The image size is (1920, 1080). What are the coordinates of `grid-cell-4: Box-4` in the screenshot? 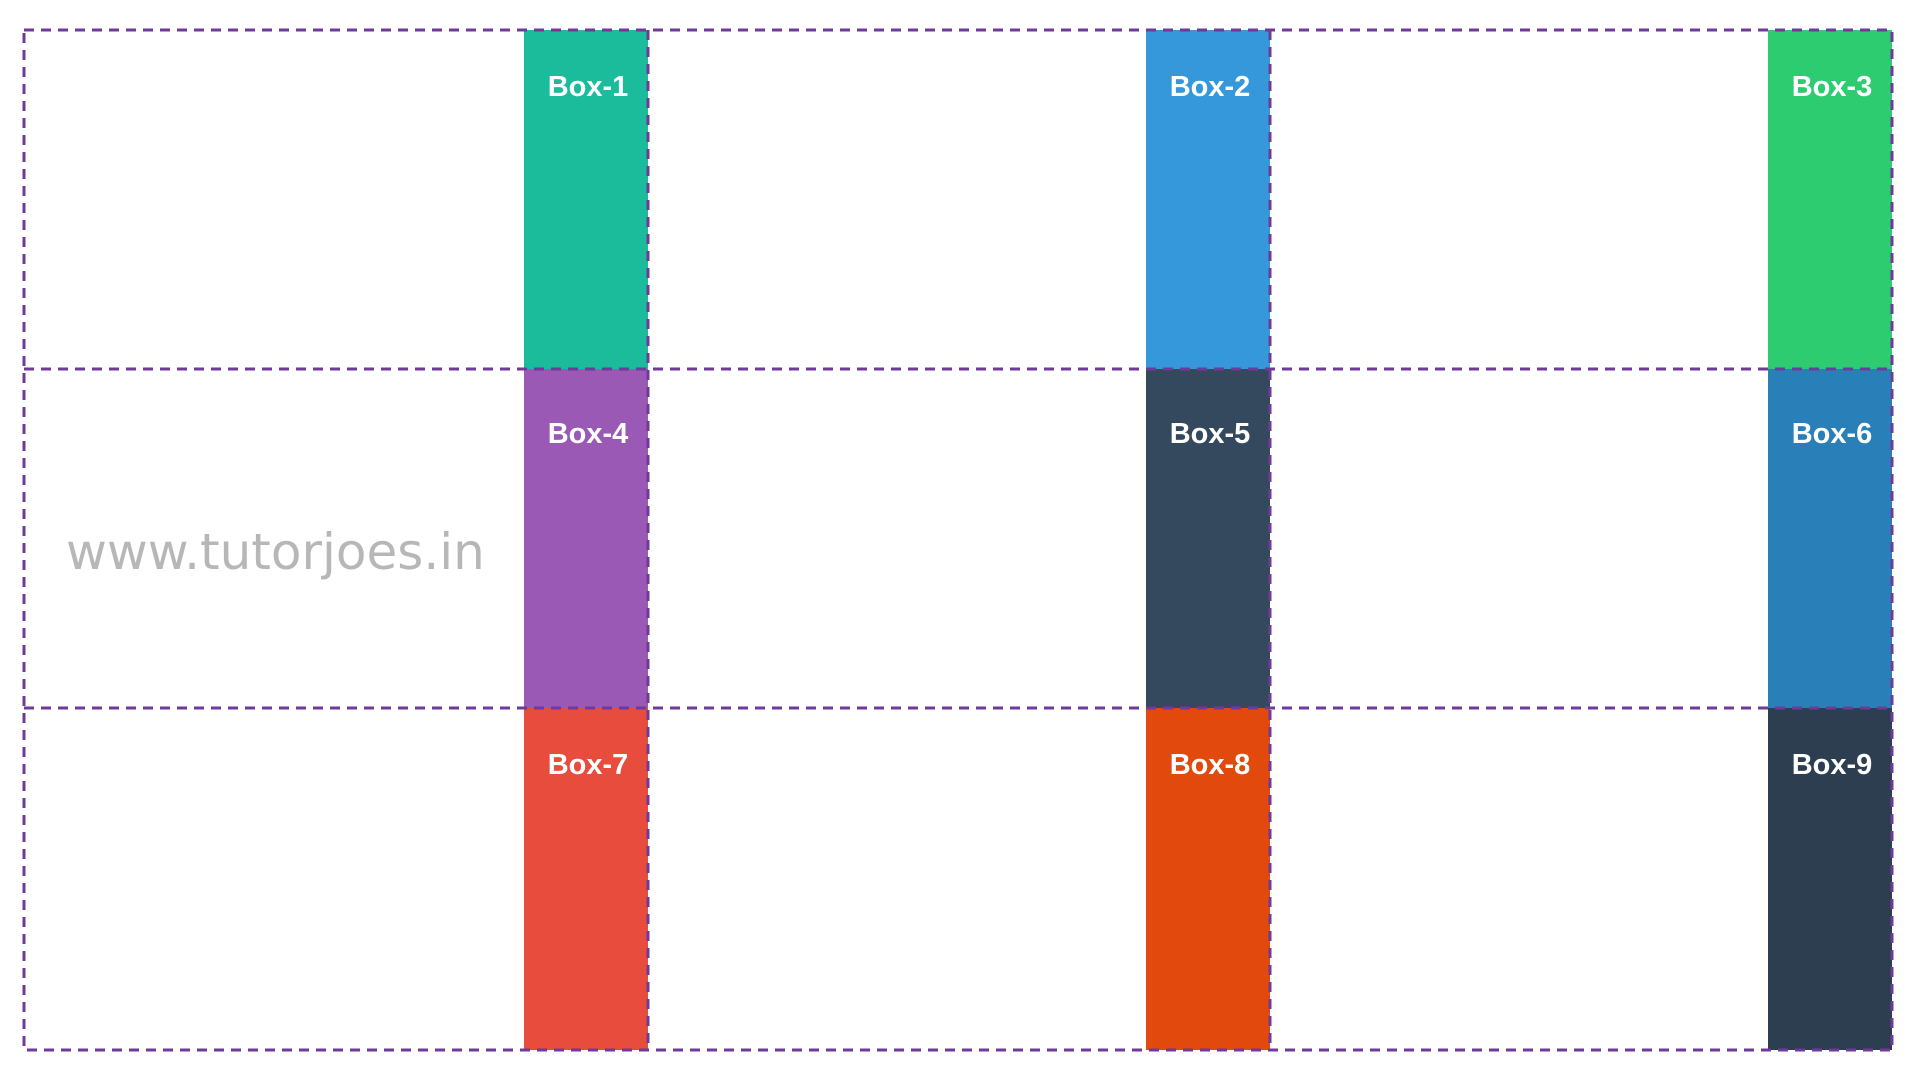 It's located at (586, 538).